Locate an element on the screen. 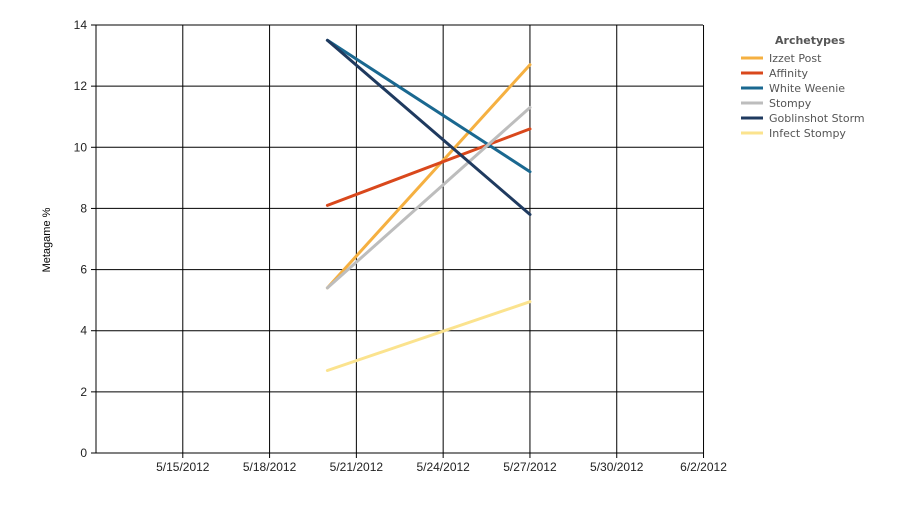 The width and height of the screenshot is (910, 505). legend-title: Archetypes is located at coordinates (810, 40).